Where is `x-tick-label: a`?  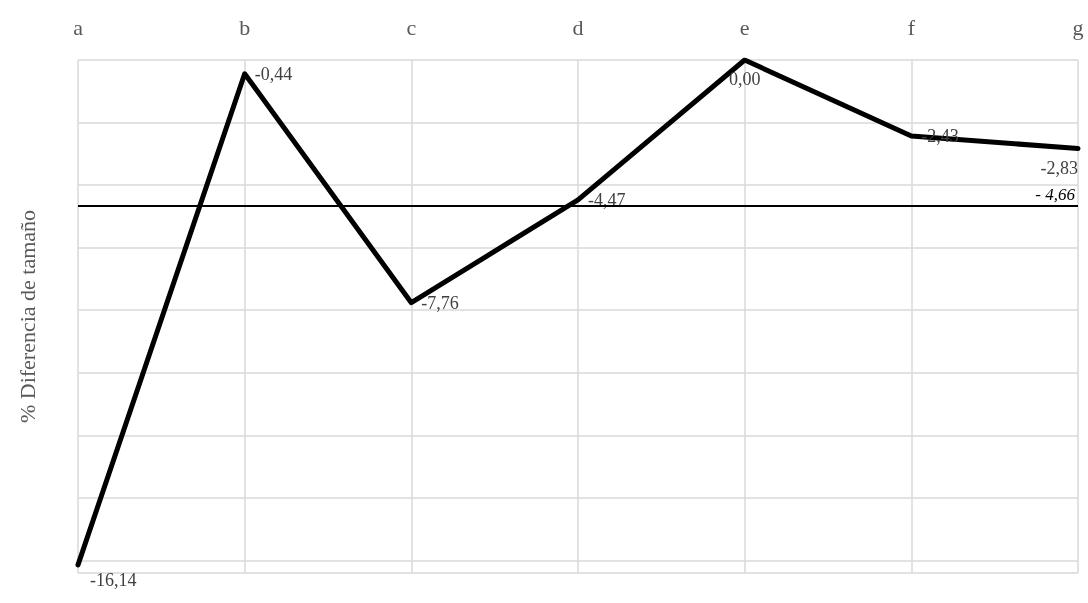
x-tick-label: a is located at coordinates (78, 27).